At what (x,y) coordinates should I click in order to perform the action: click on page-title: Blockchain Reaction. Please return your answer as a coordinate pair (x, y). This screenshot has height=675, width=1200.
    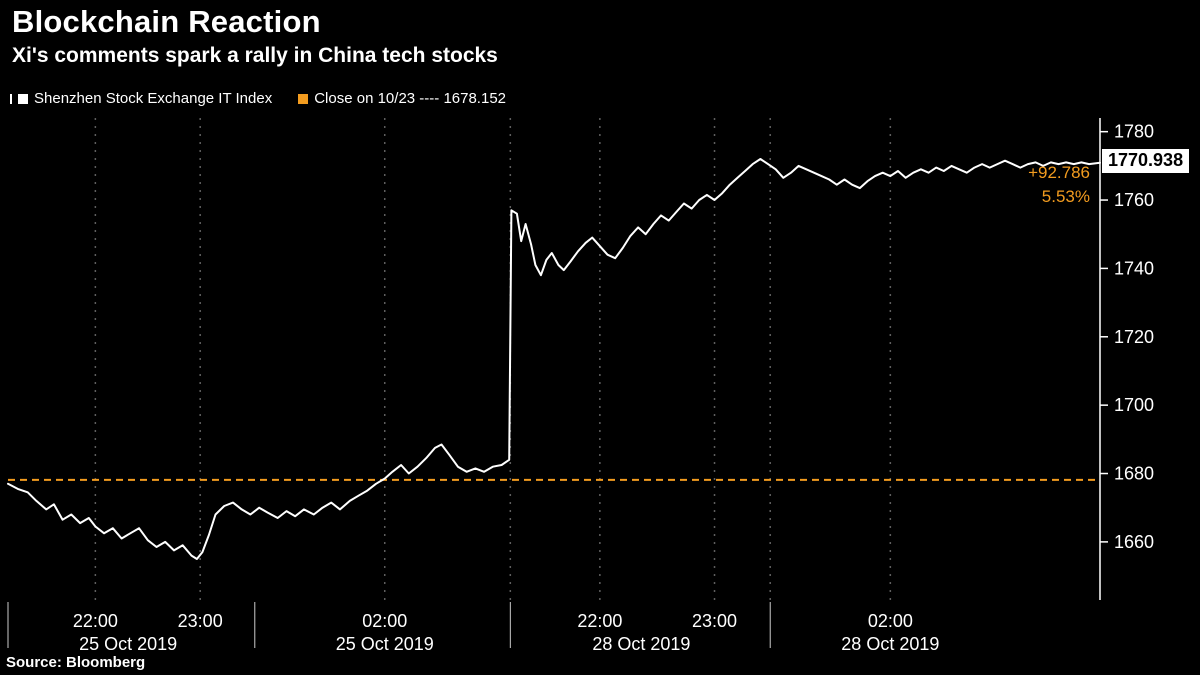
    Looking at the image, I should click on (166, 21).